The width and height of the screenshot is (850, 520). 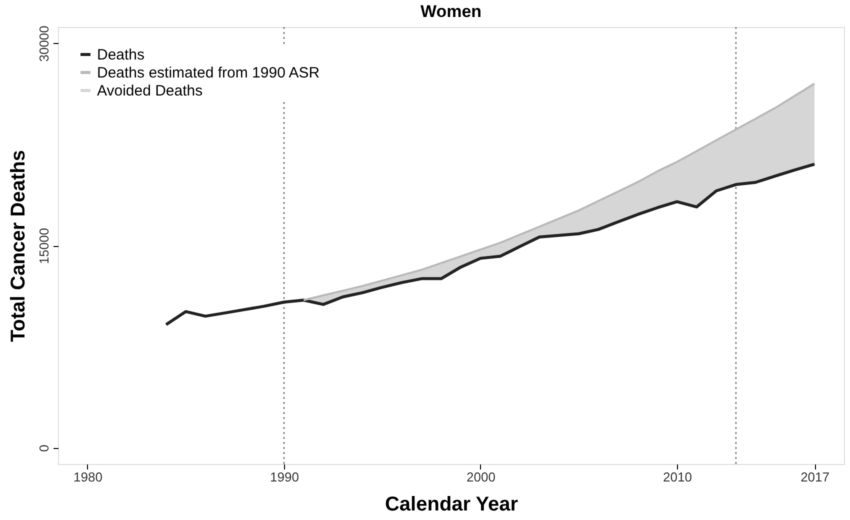 What do you see at coordinates (121, 55) in the screenshot?
I see `legend-label: Deaths` at bounding box center [121, 55].